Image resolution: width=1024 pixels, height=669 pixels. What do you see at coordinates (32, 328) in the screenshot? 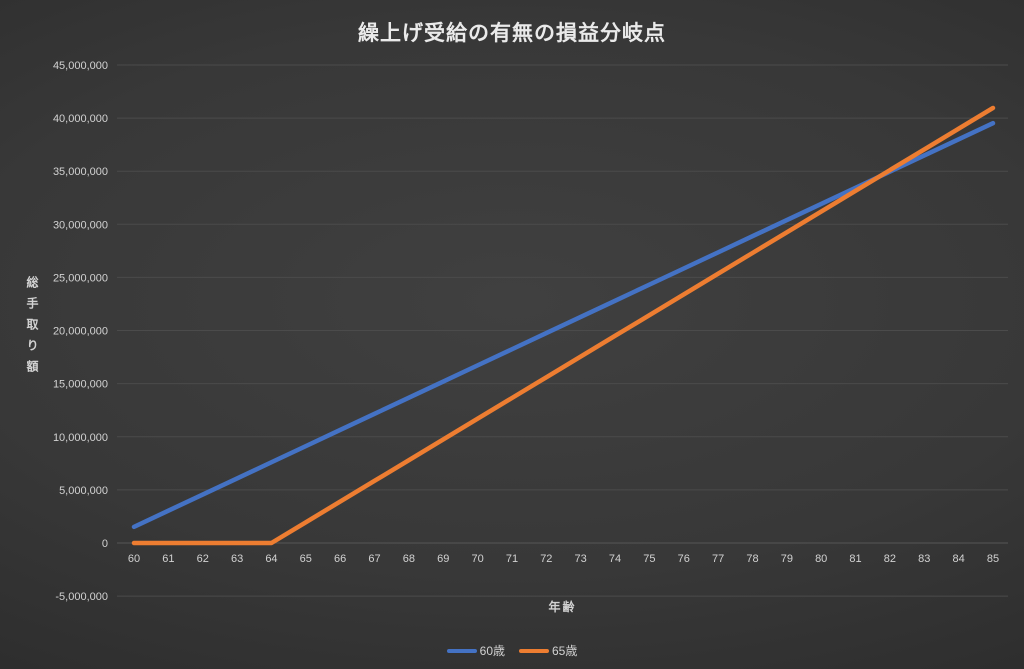
I see `y-axis-title: 総手取り額` at bounding box center [32, 328].